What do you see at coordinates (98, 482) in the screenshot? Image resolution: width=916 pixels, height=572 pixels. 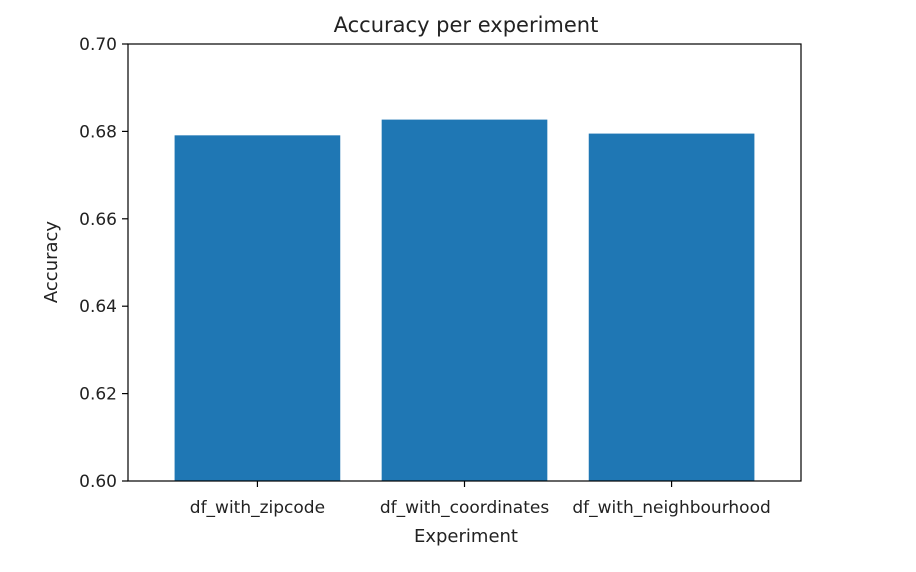 I see `y-tick-label: 0.60` at bounding box center [98, 482].